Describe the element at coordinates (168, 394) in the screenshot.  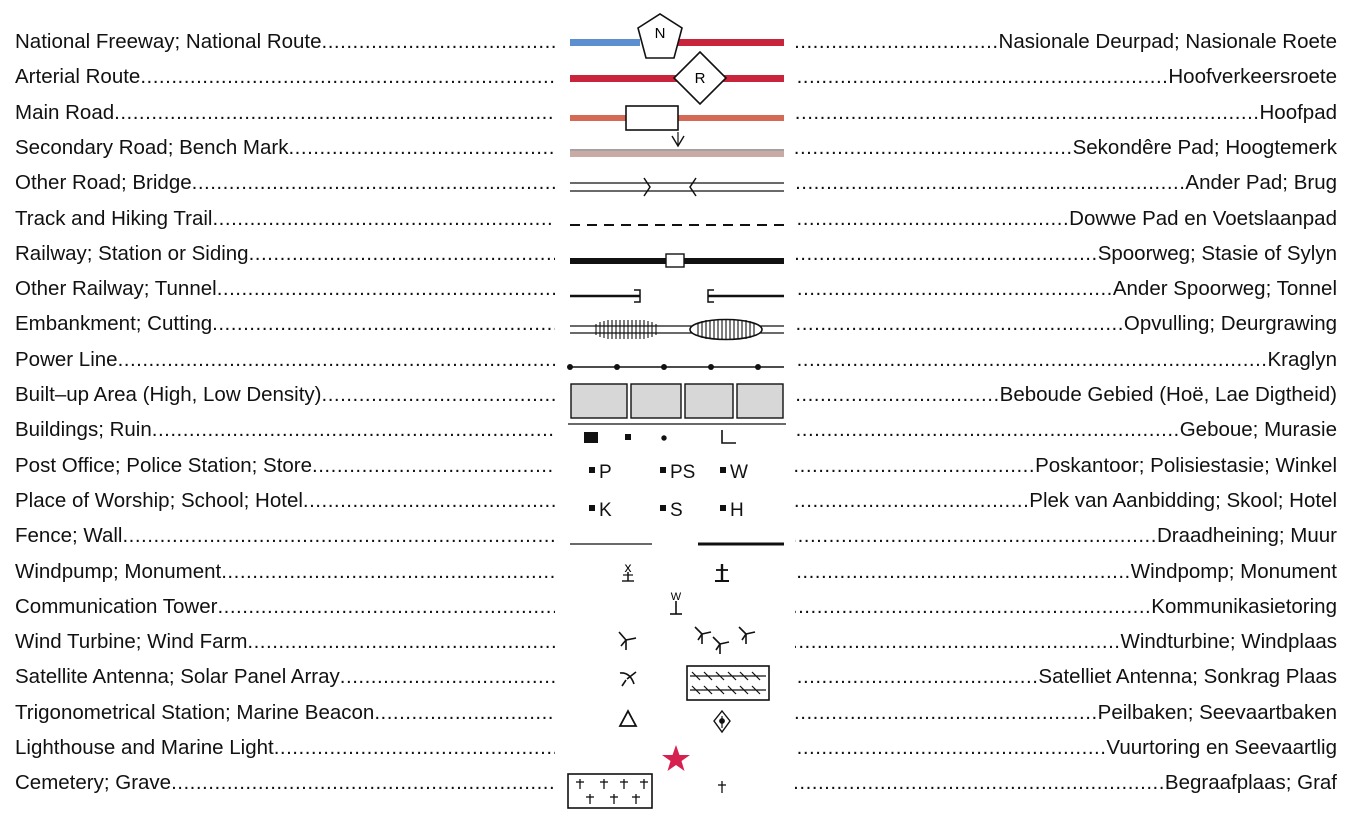
I see `english-term: Built–up Area (High, Low Density)` at that location.